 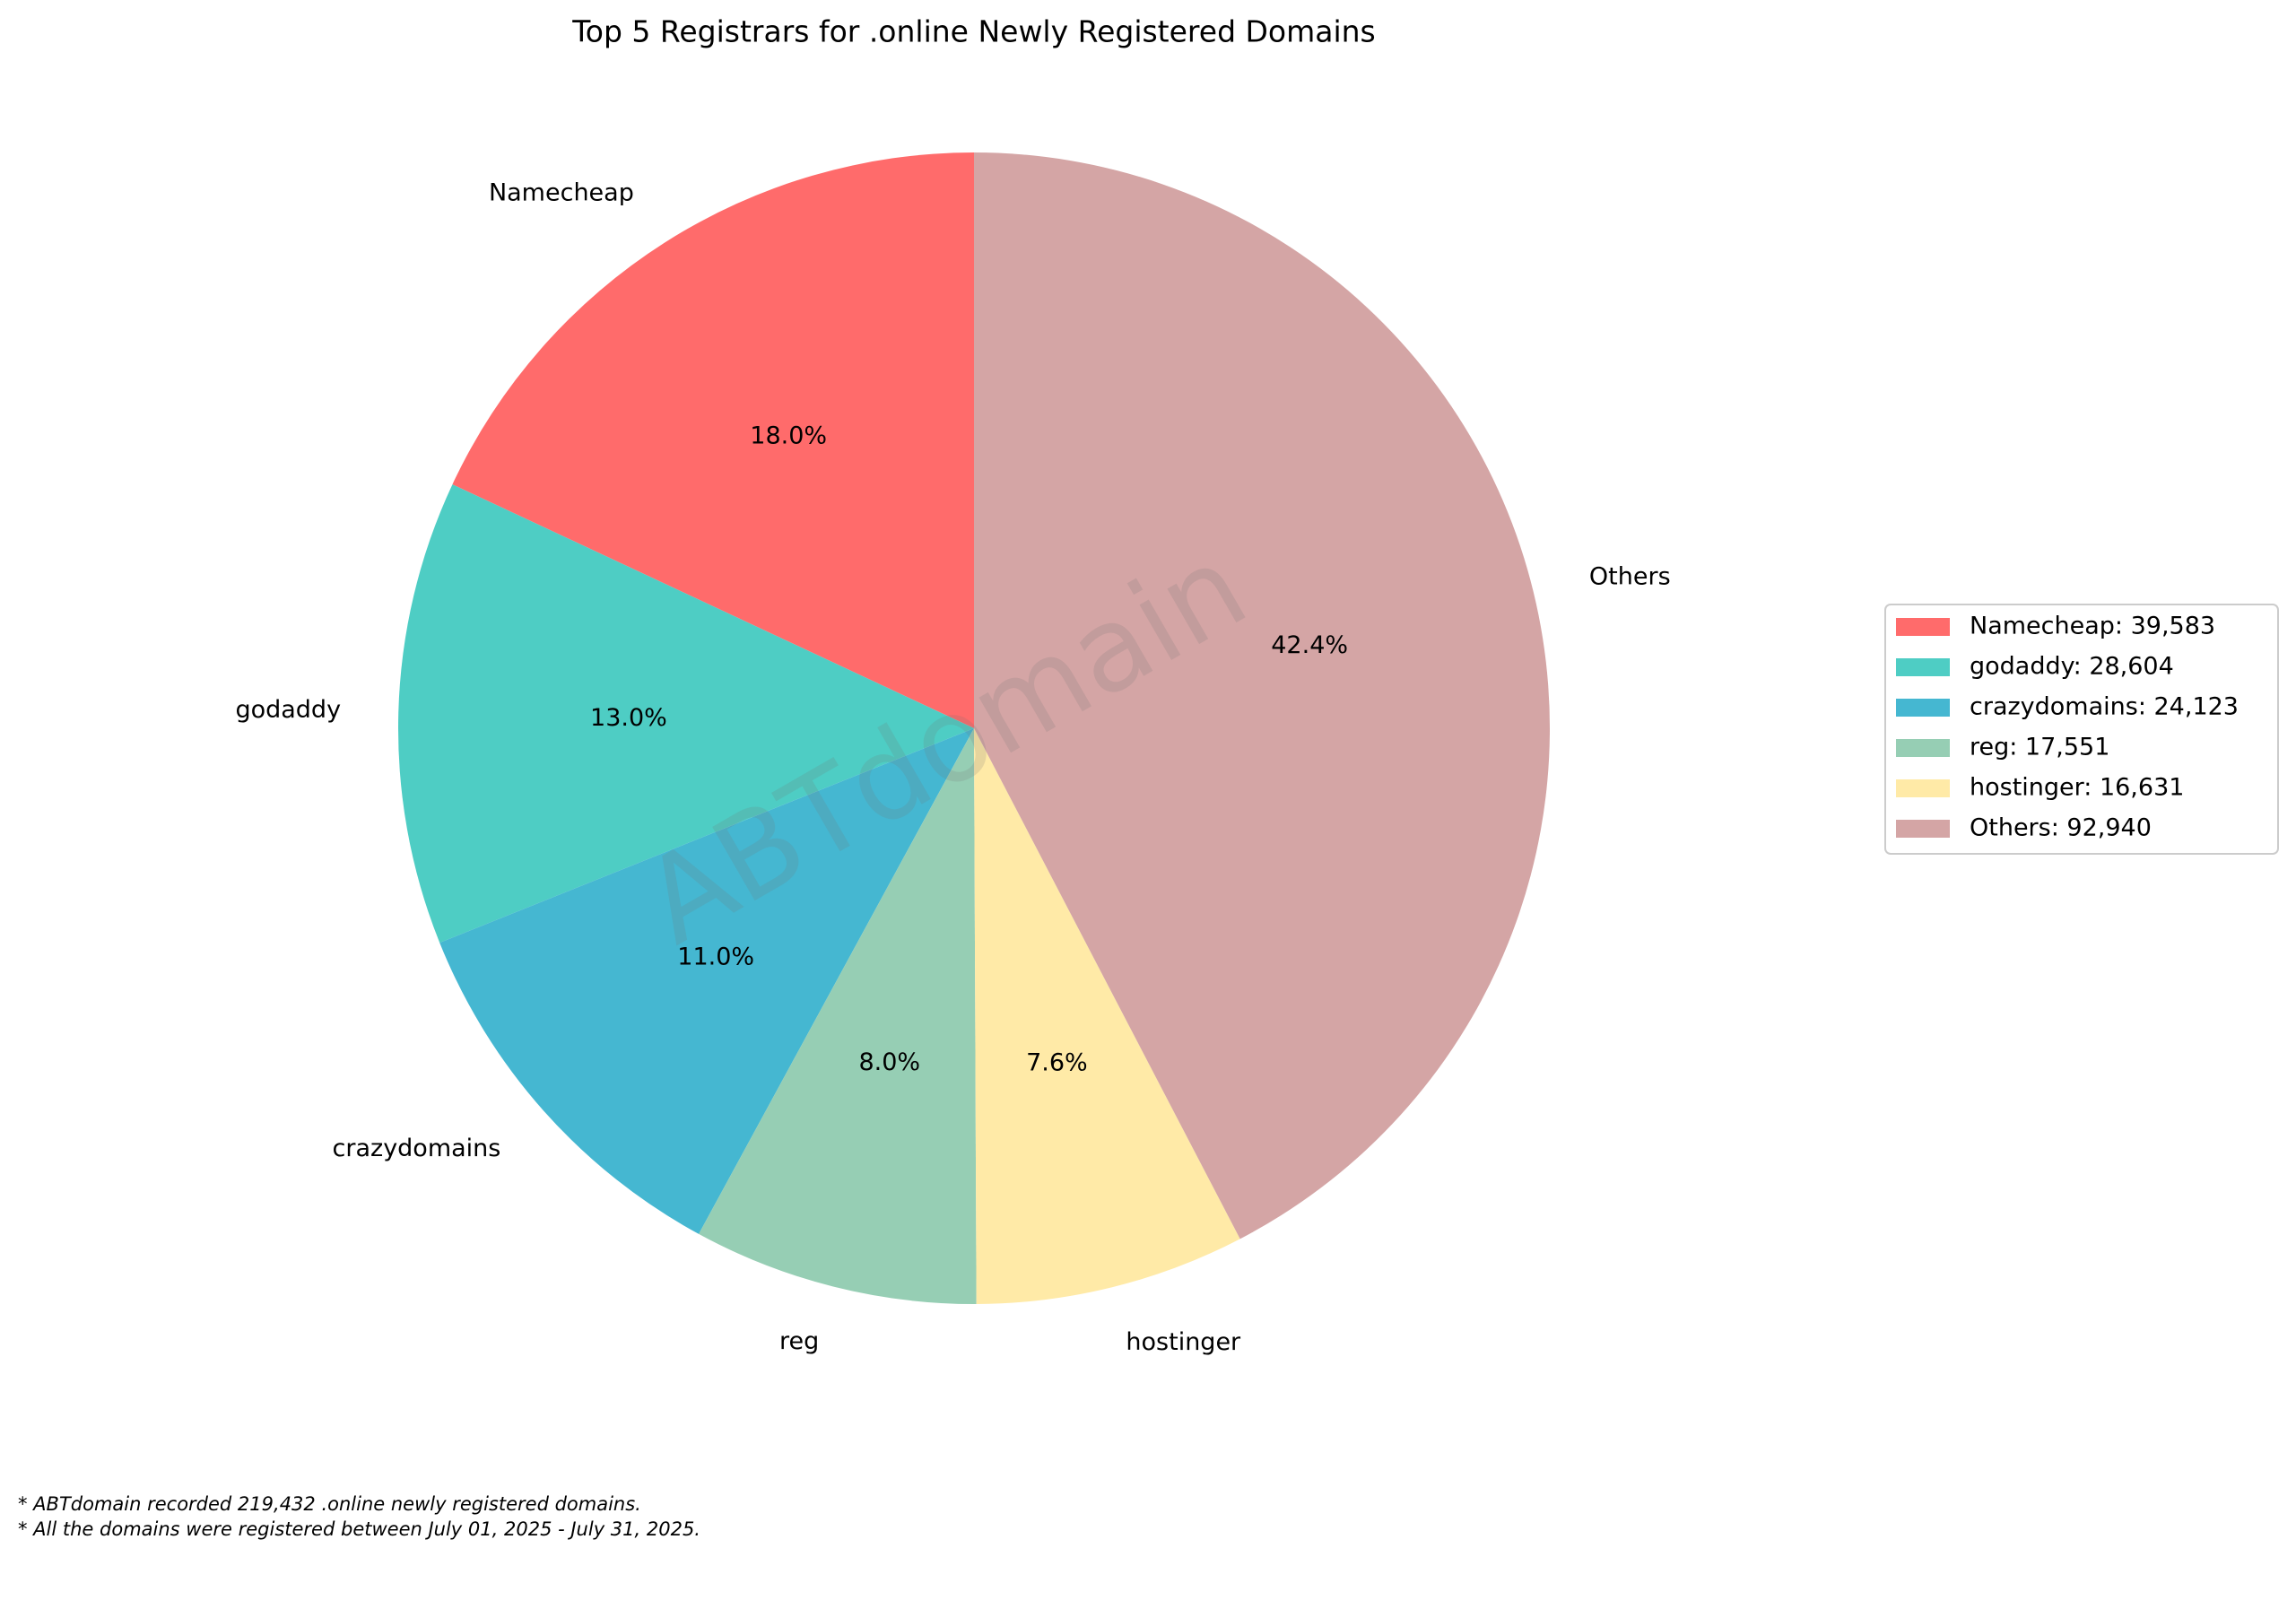 What do you see at coordinates (561, 193) in the screenshot?
I see `slice-label: Namecheap` at bounding box center [561, 193].